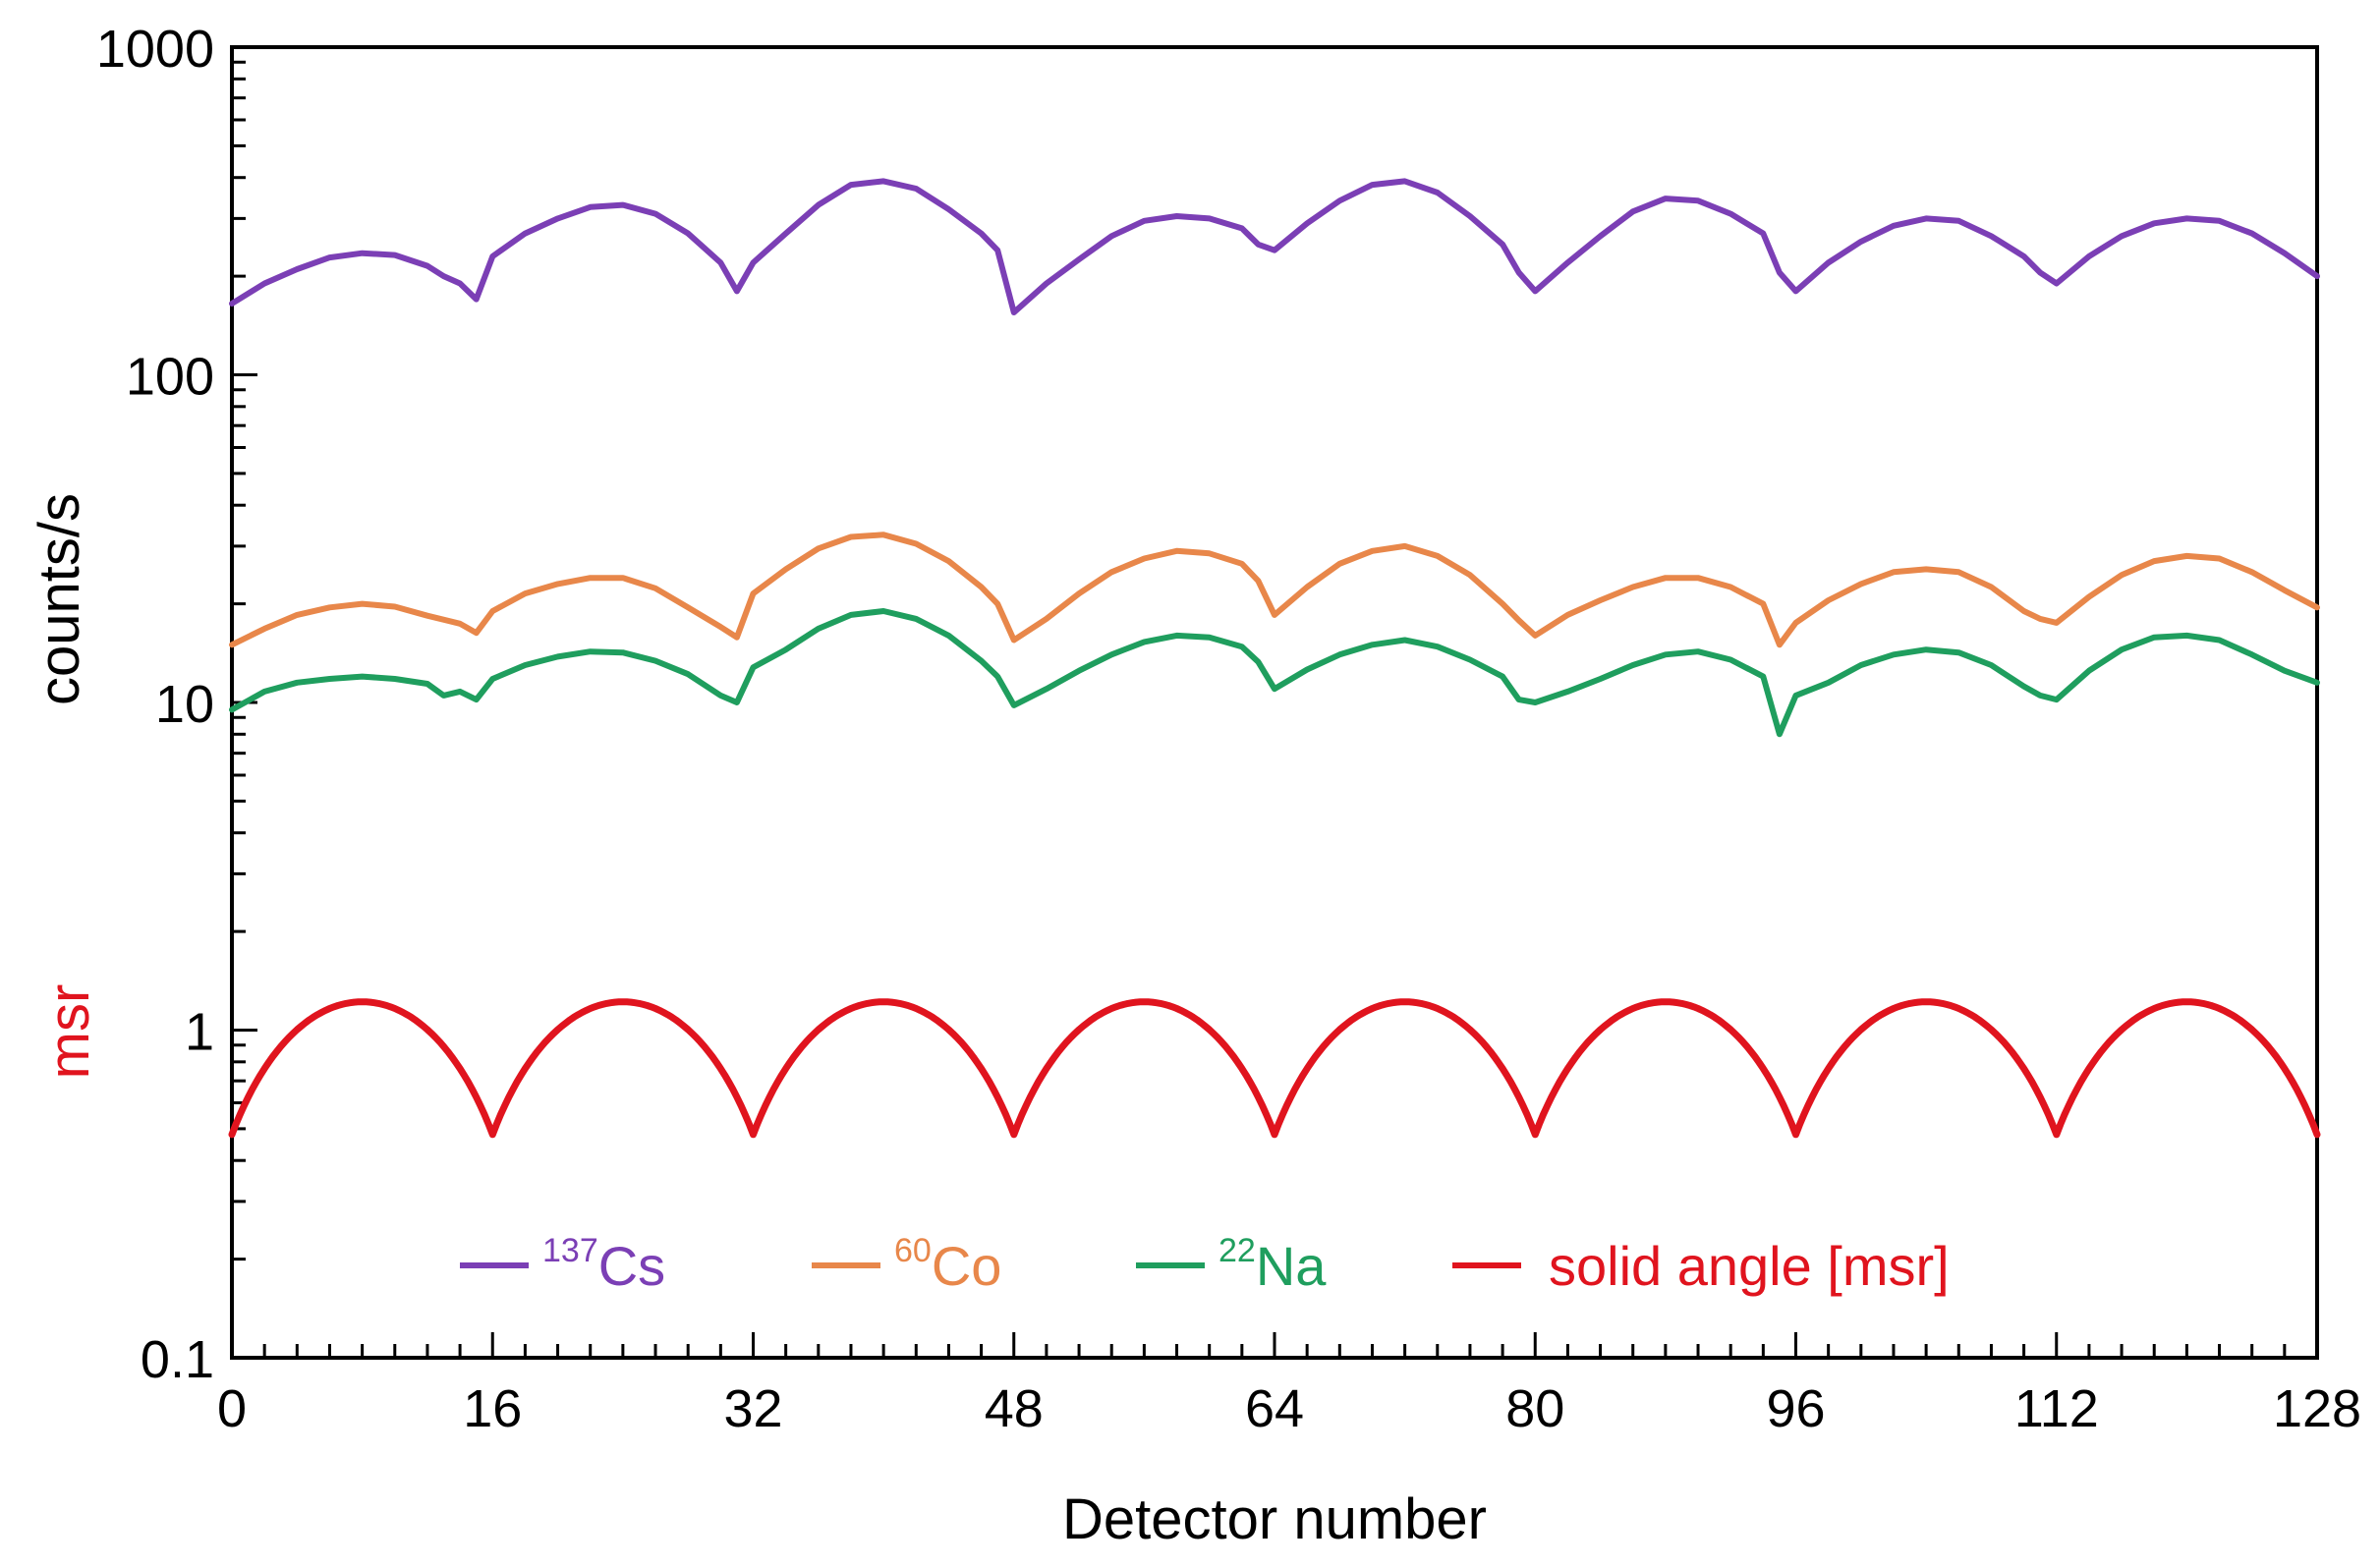  I want to click on y-tick-label: 0.1, so click(177, 1359).